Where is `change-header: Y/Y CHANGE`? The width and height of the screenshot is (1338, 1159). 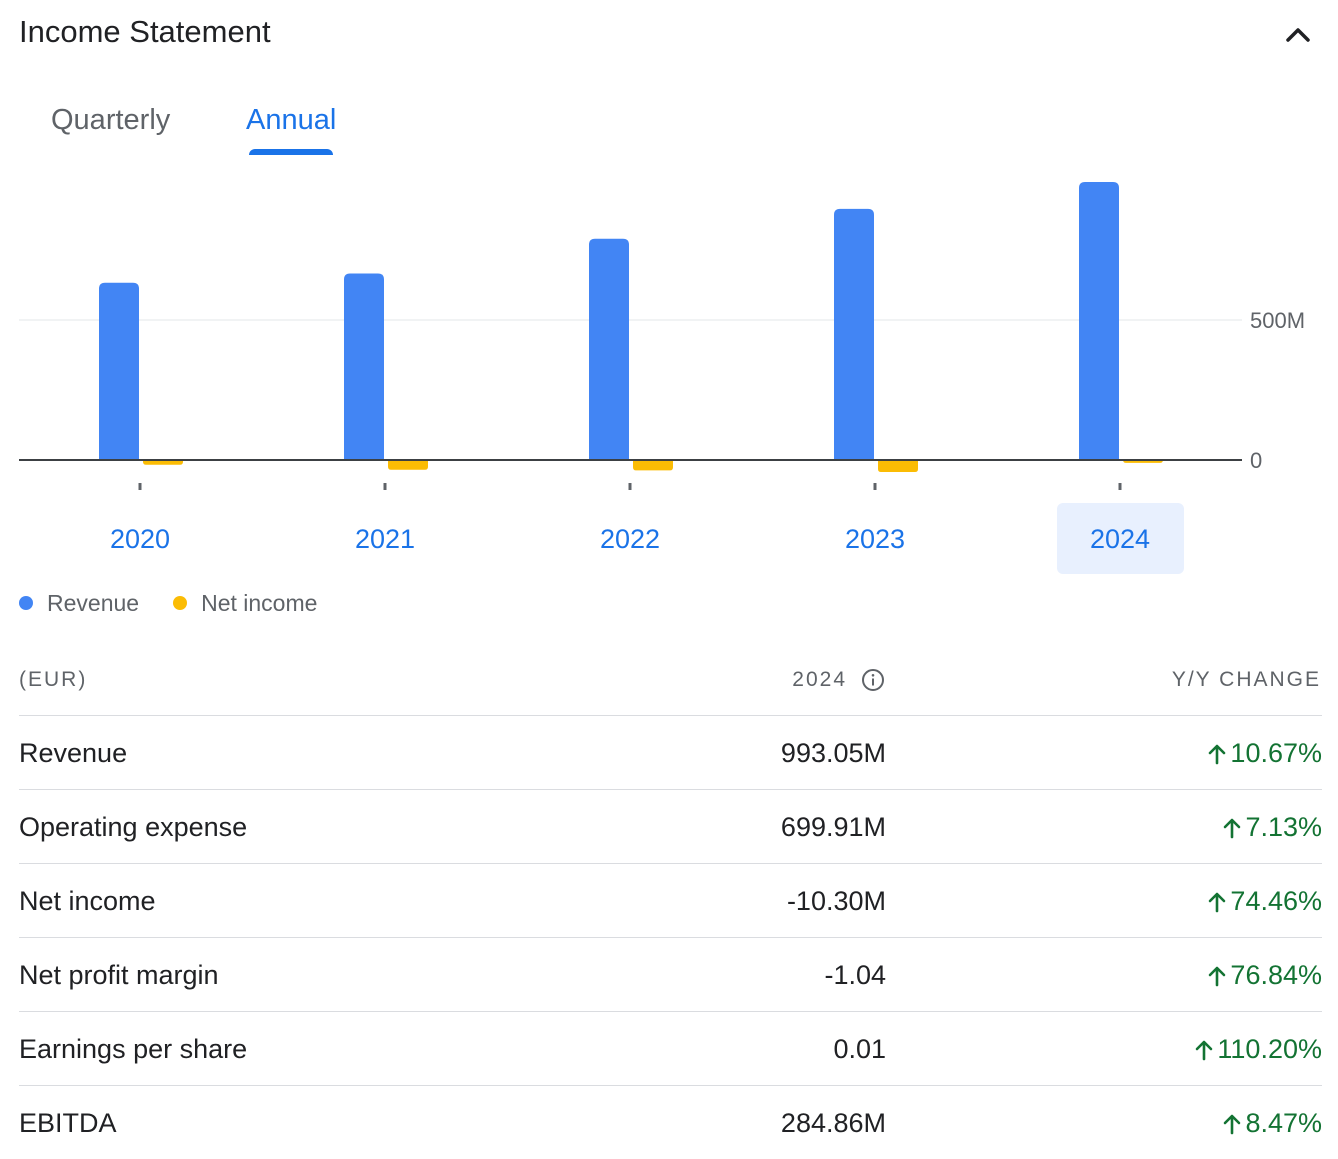 change-header: Y/Y CHANGE is located at coordinates (1246, 679).